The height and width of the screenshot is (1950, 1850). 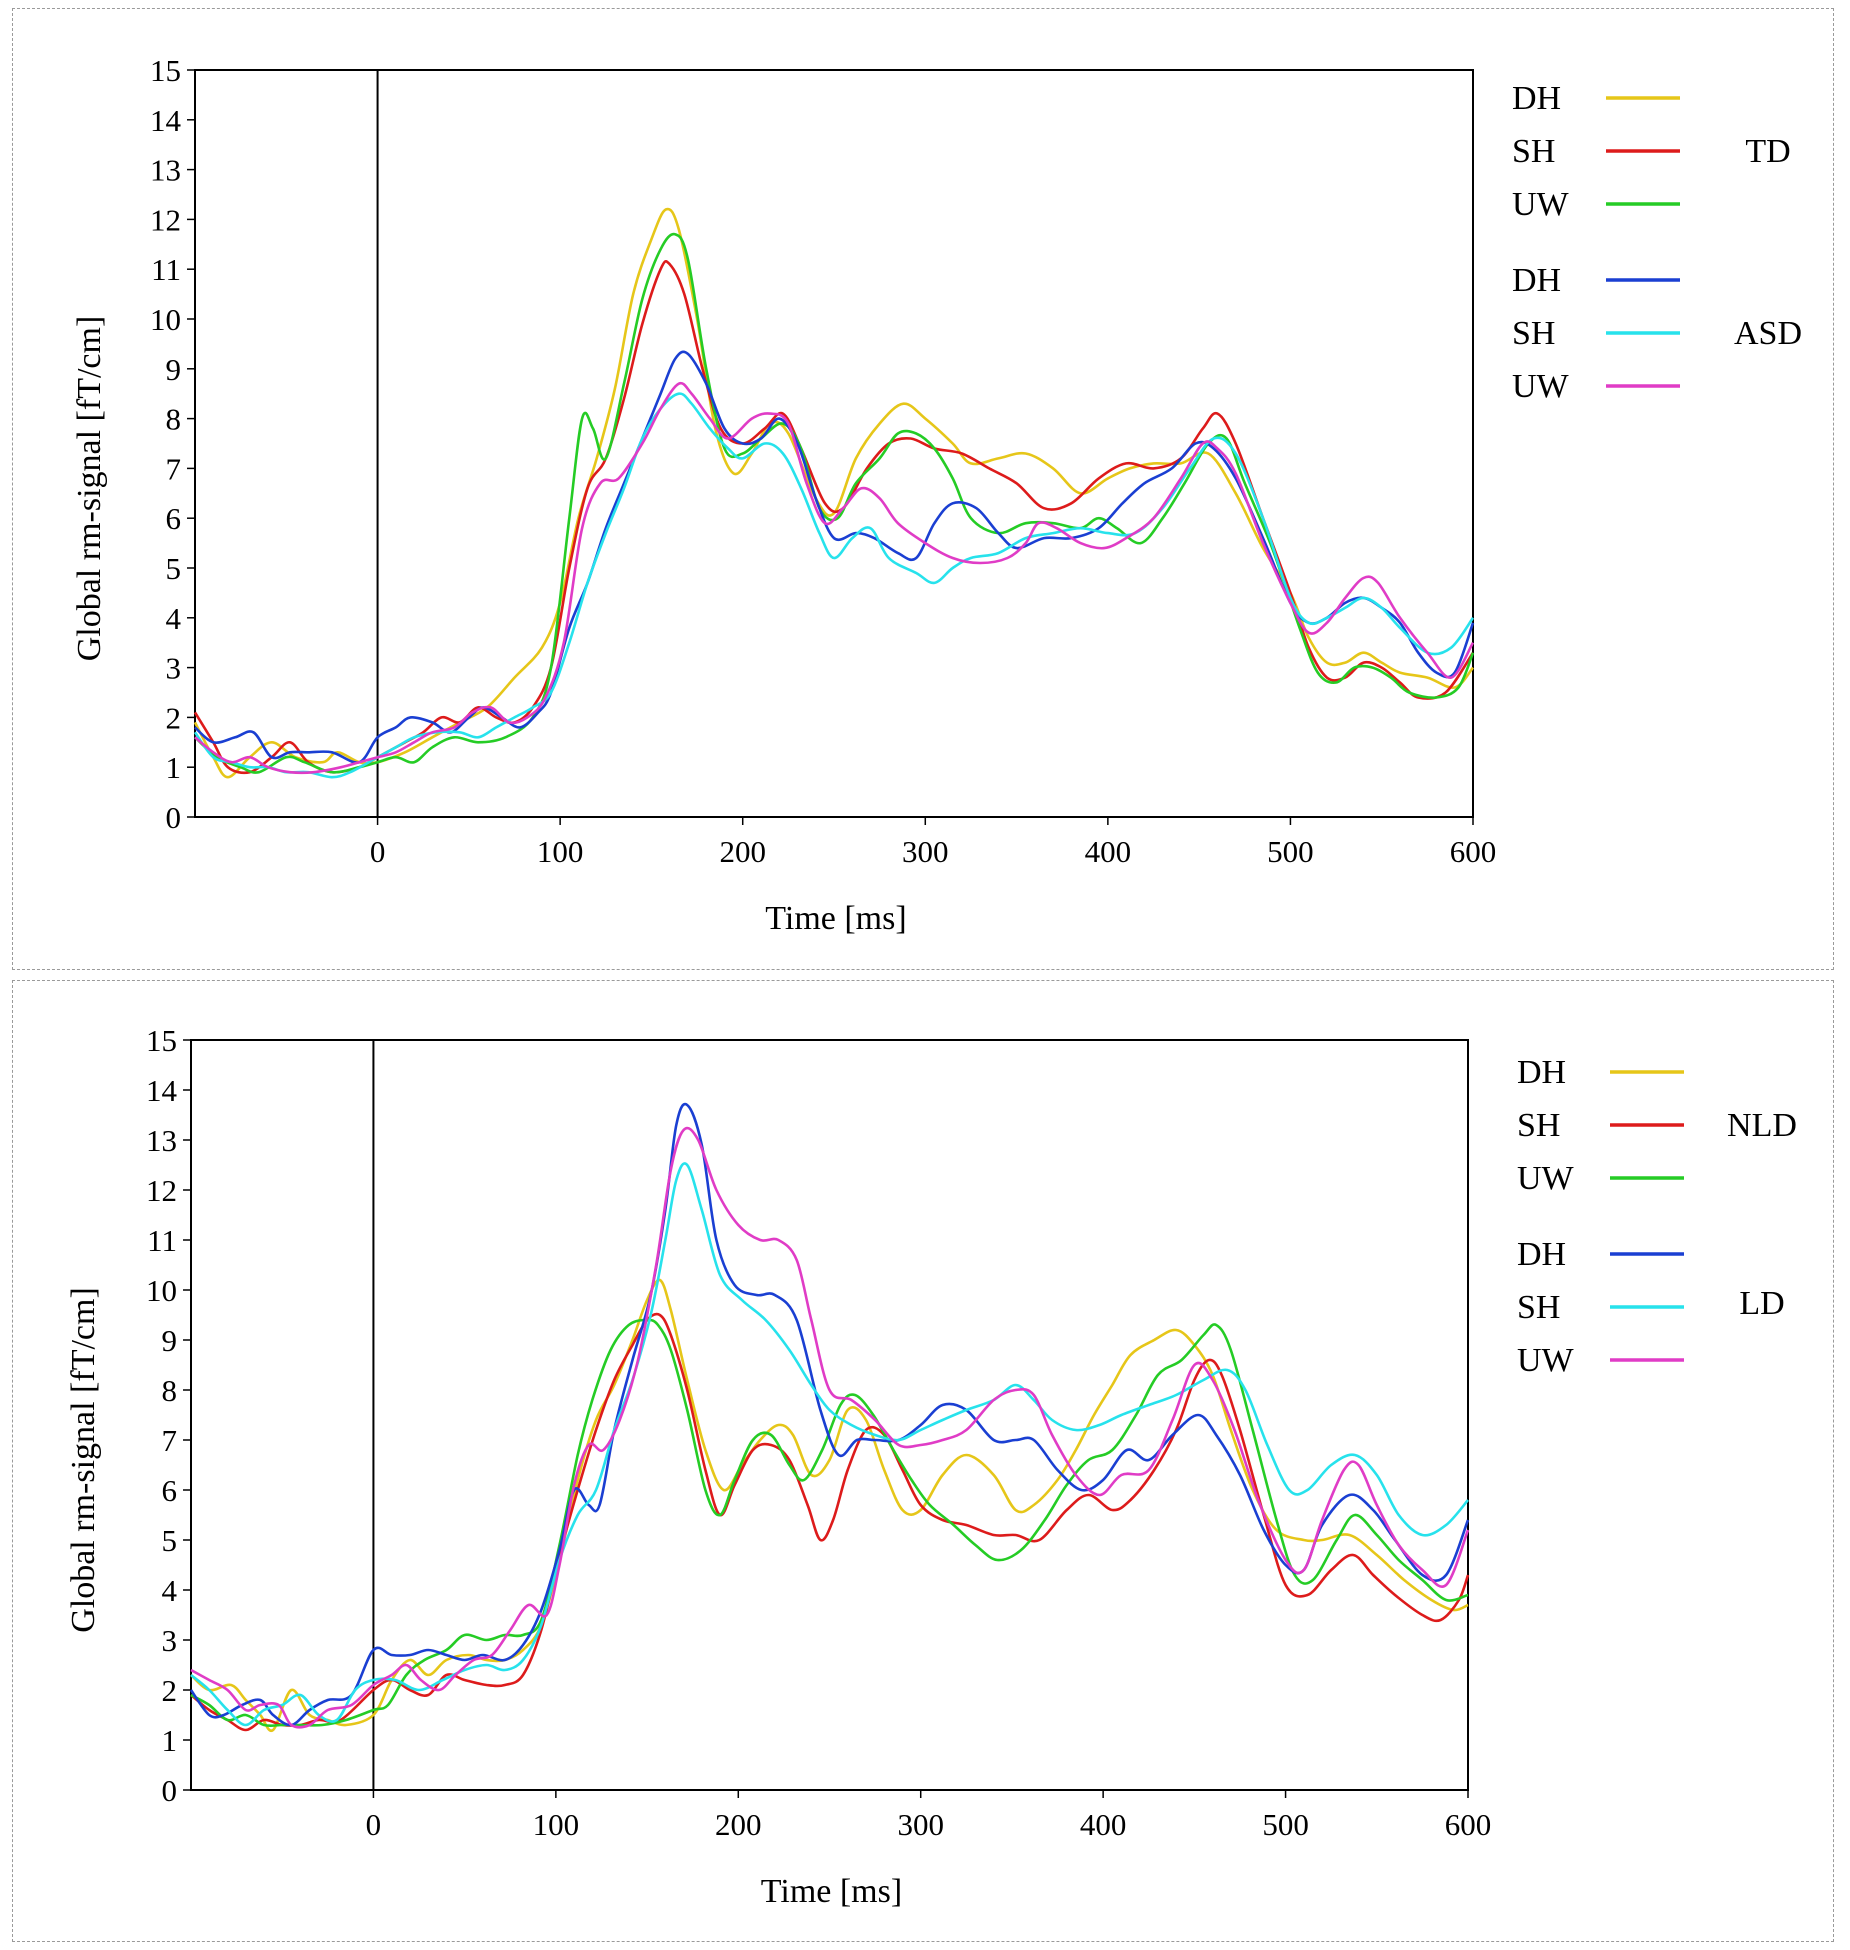 I want to click on series-line-asd-sh, so click(x=834, y=585).